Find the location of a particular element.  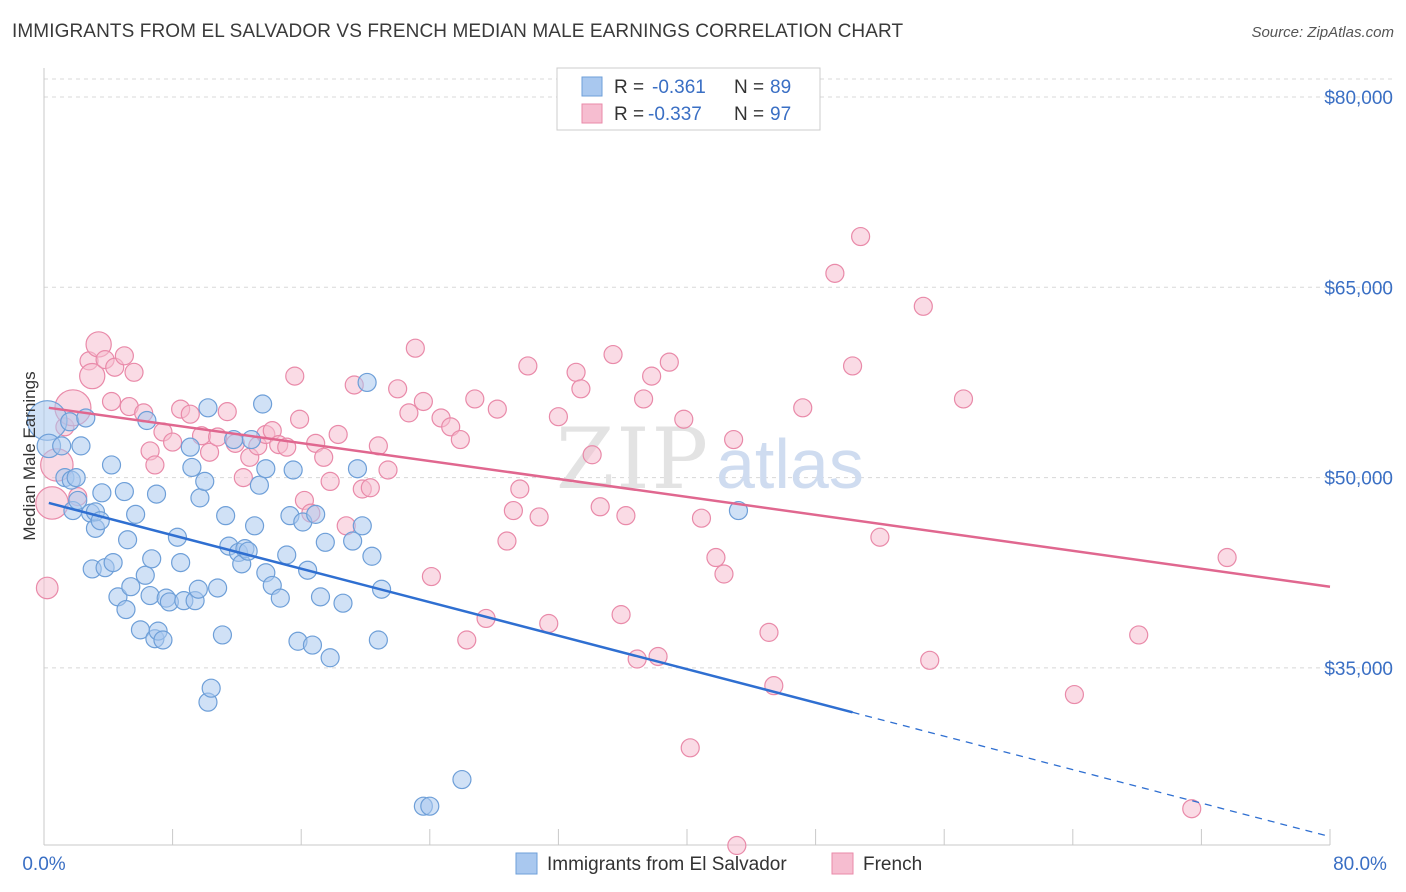

y-axis-tick-labels: $35,000 $50,000 $65,000 $80,000 is located at coordinates (1358, 384).